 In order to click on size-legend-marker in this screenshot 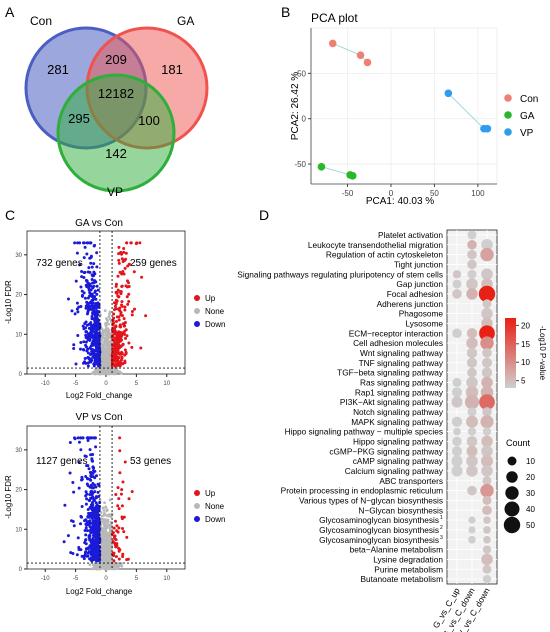, I will do `click(512, 493)`.